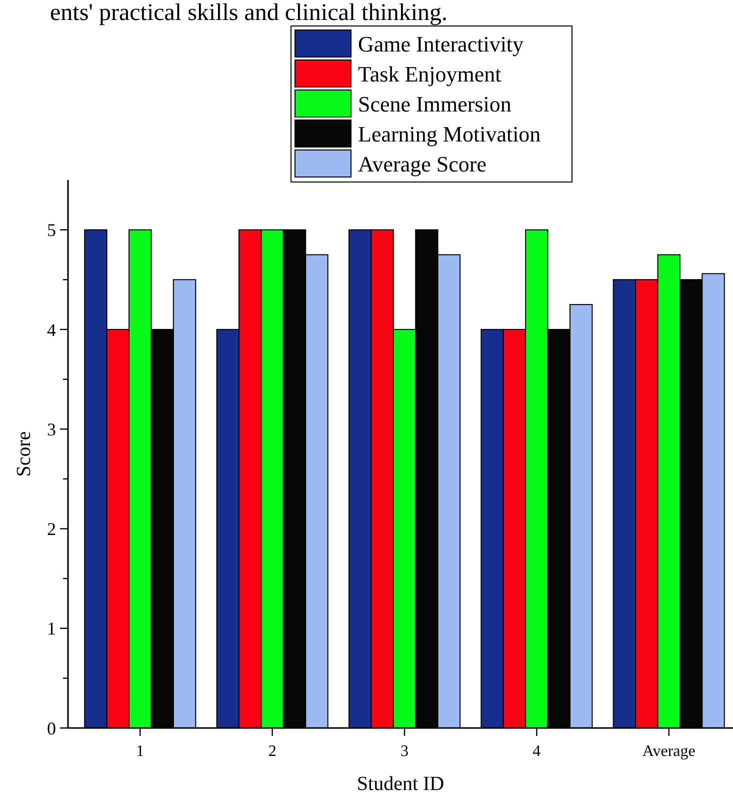 This screenshot has width=733, height=796. Describe the element at coordinates (140, 751) in the screenshot. I see `x-tick-label: 1` at that location.